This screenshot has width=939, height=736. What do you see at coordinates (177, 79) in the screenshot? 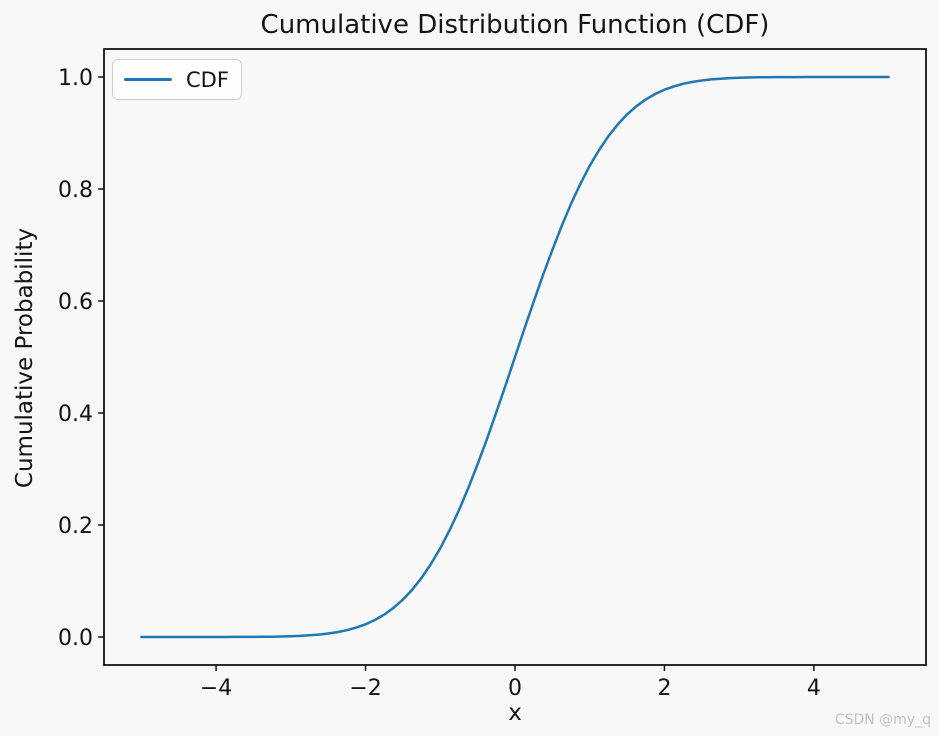
I see `legend: CDF` at bounding box center [177, 79].